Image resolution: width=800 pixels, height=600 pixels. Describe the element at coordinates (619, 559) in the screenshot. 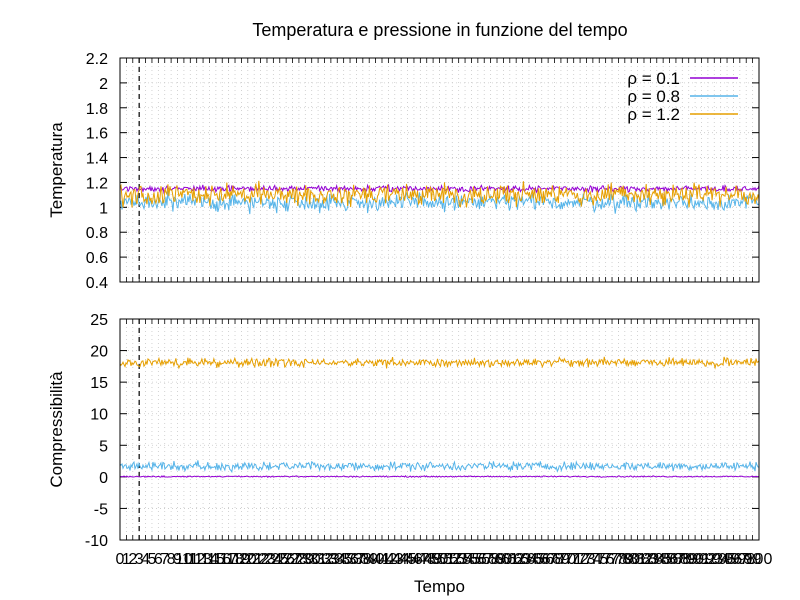

I see `x-tick-label: 78` at that location.